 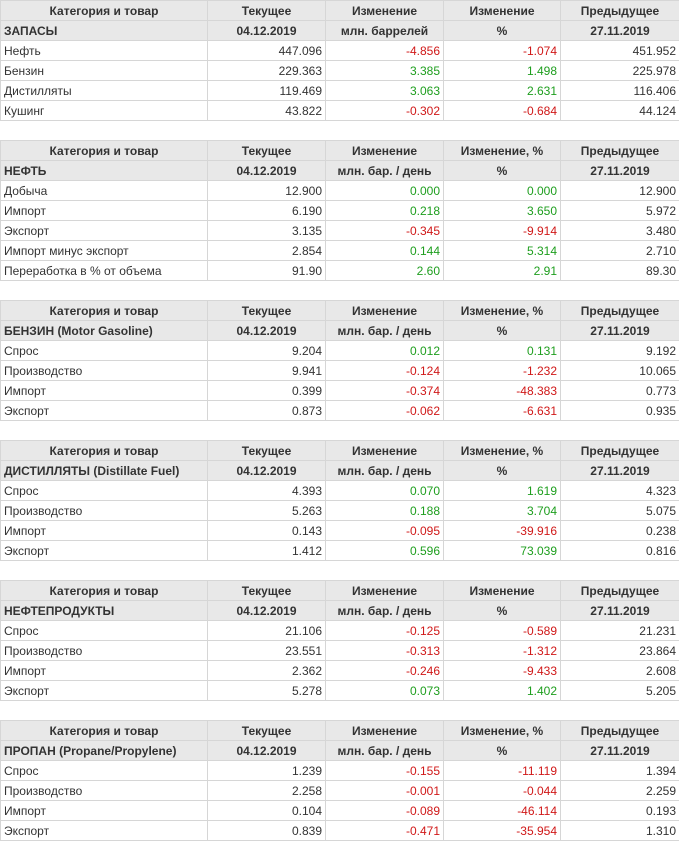 I want to click on change-percent: -0.044, so click(x=502, y=791).